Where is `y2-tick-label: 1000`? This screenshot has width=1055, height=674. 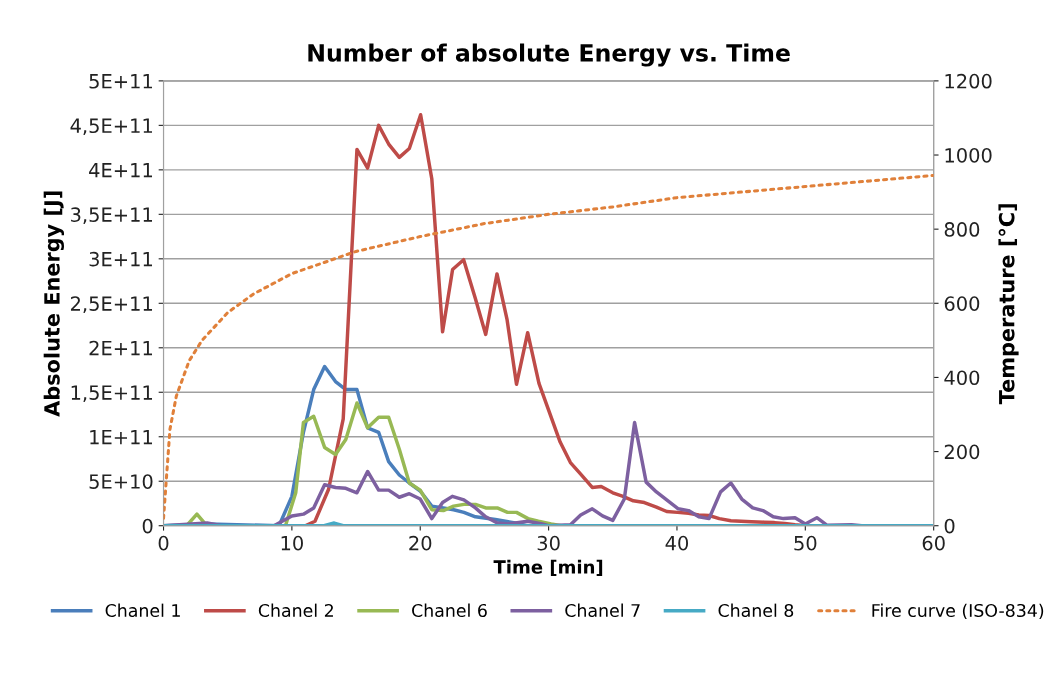 y2-tick-label: 1000 is located at coordinates (968, 155).